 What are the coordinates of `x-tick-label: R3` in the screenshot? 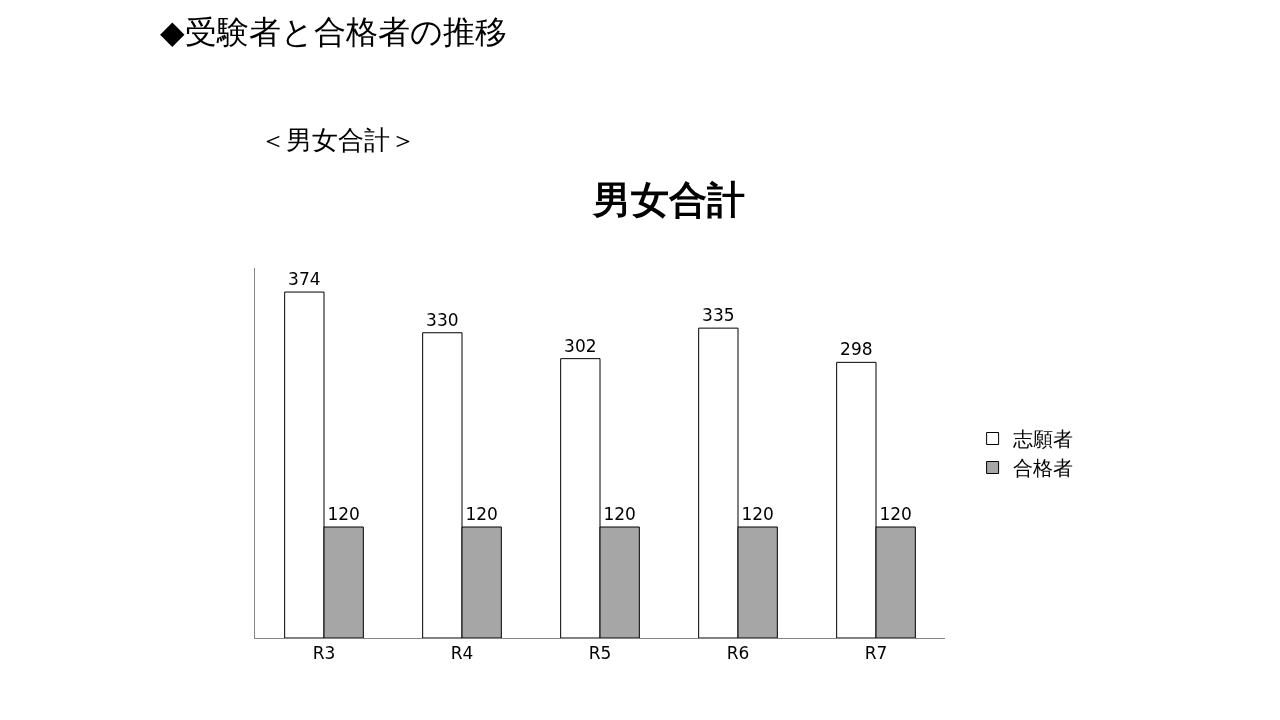 It's located at (324, 653).